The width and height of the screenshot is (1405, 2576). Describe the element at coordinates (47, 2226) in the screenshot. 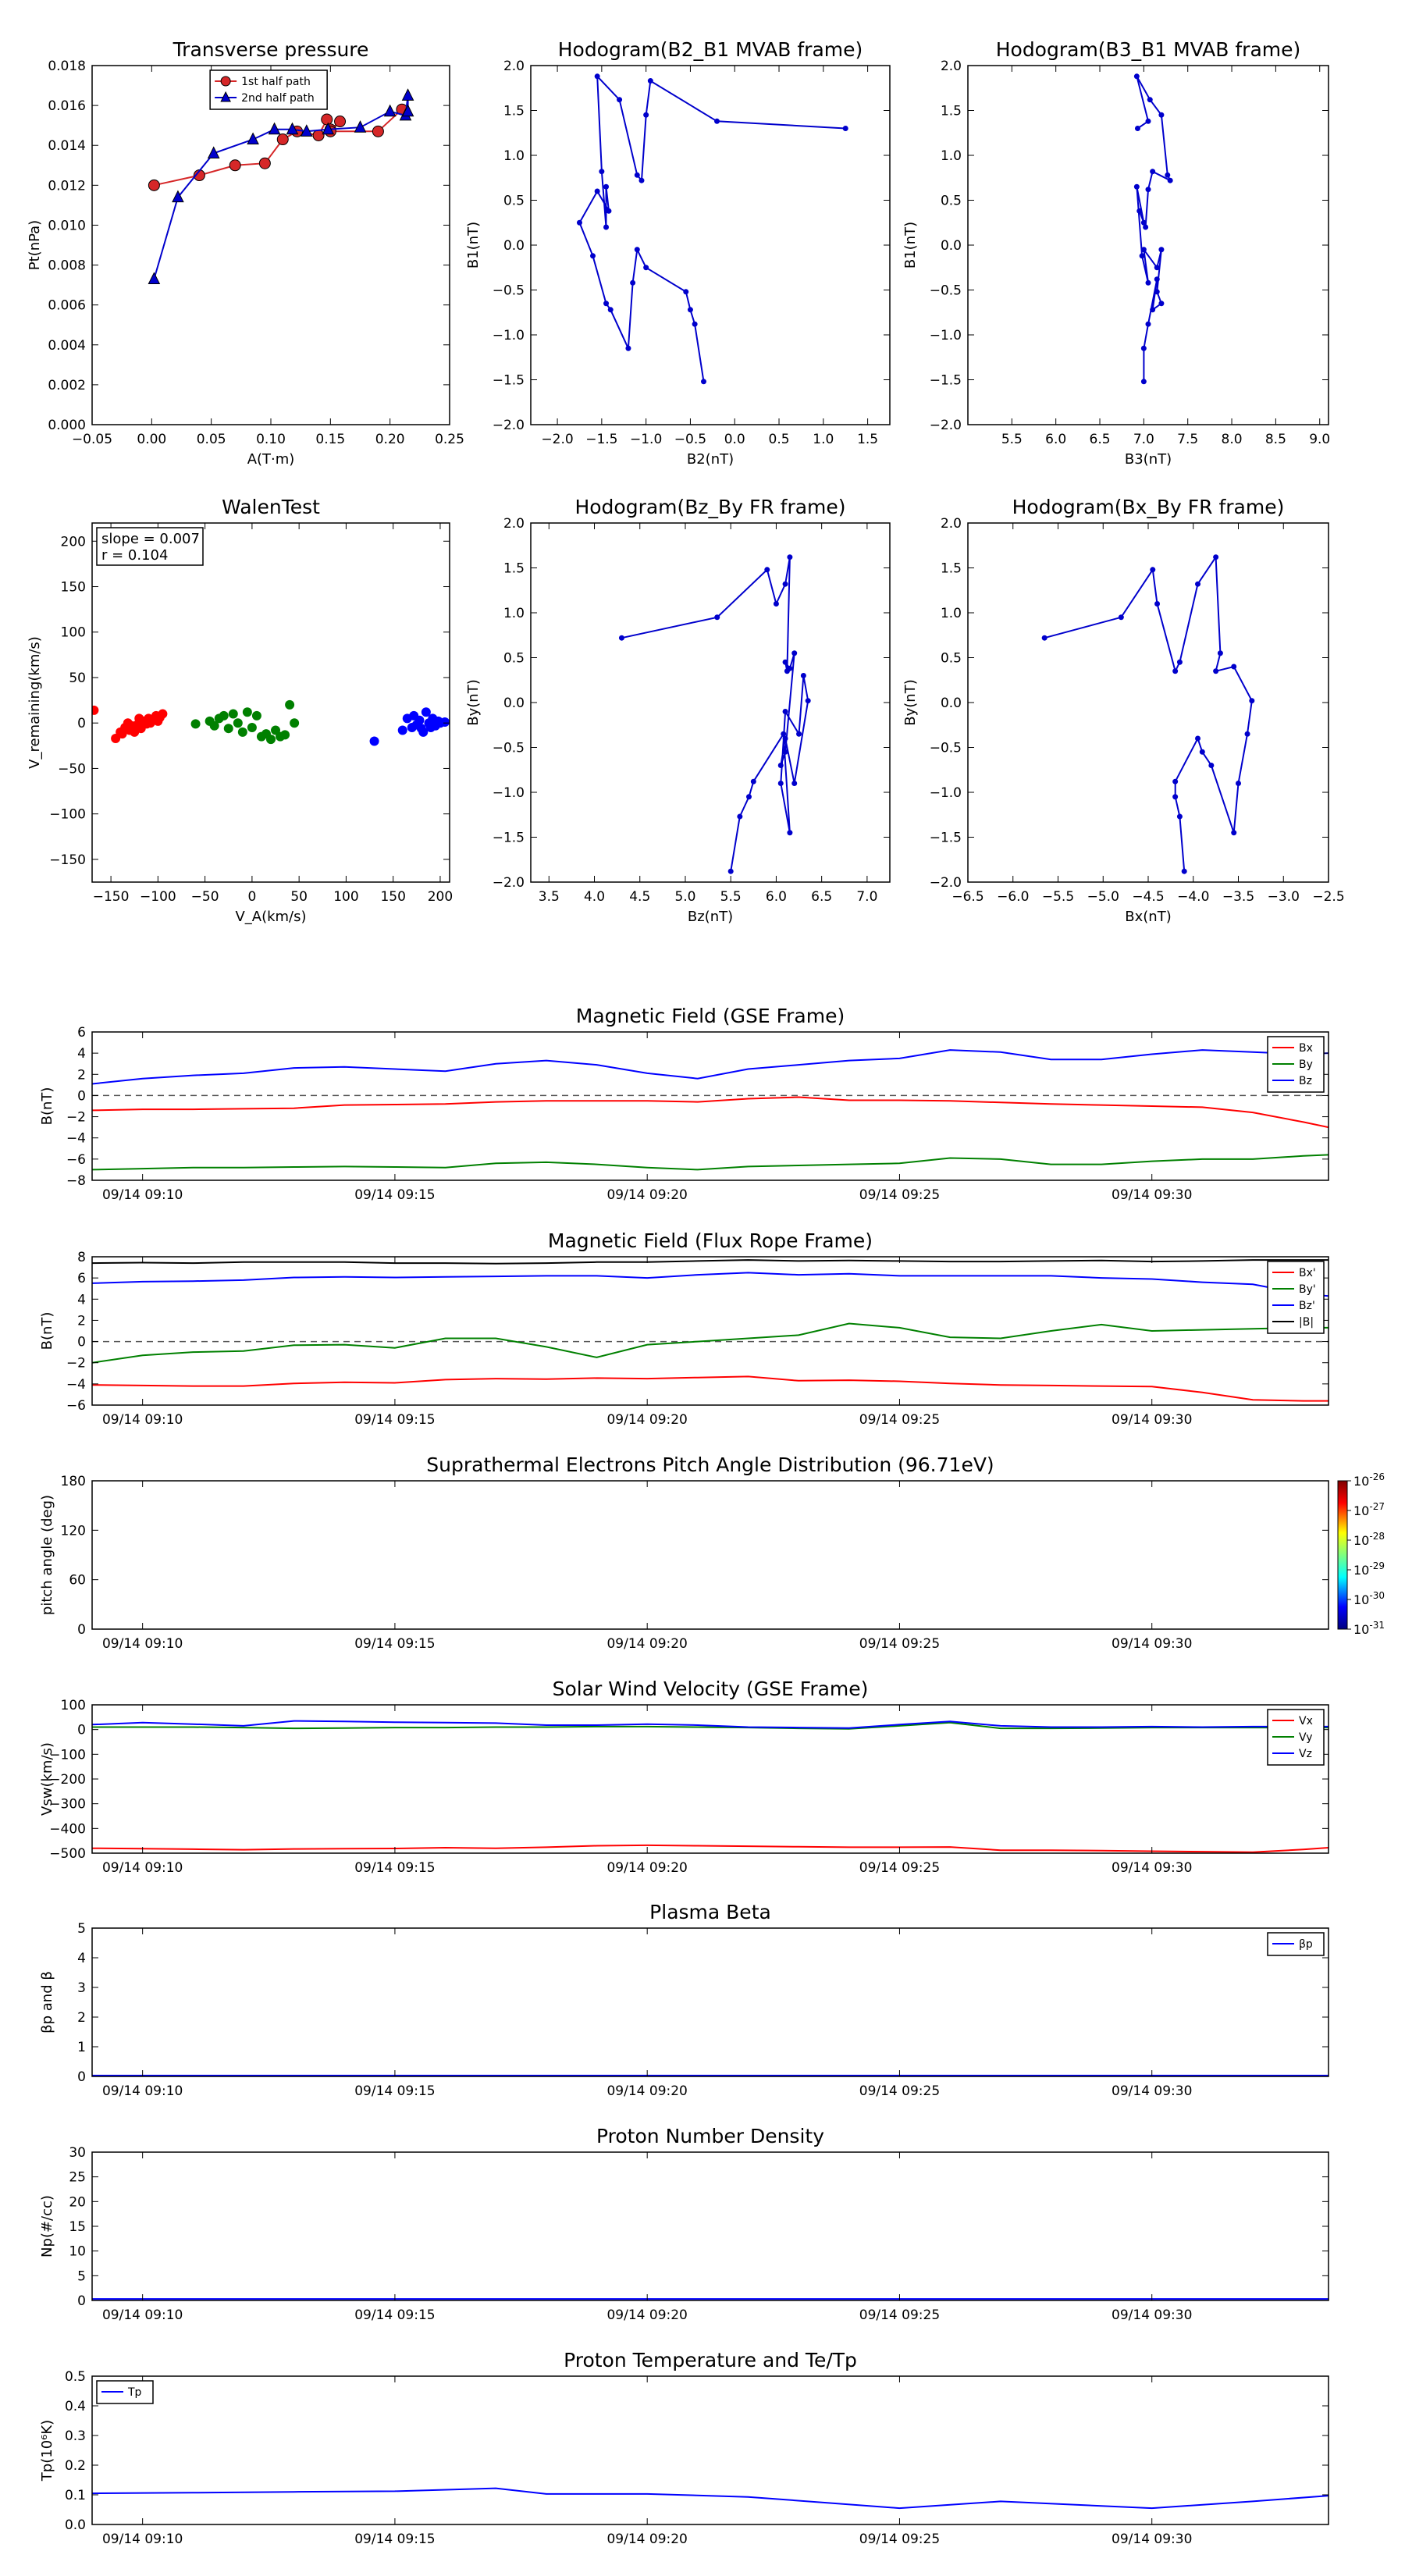

I see `y-axis-label: Np(#/cc)` at that location.